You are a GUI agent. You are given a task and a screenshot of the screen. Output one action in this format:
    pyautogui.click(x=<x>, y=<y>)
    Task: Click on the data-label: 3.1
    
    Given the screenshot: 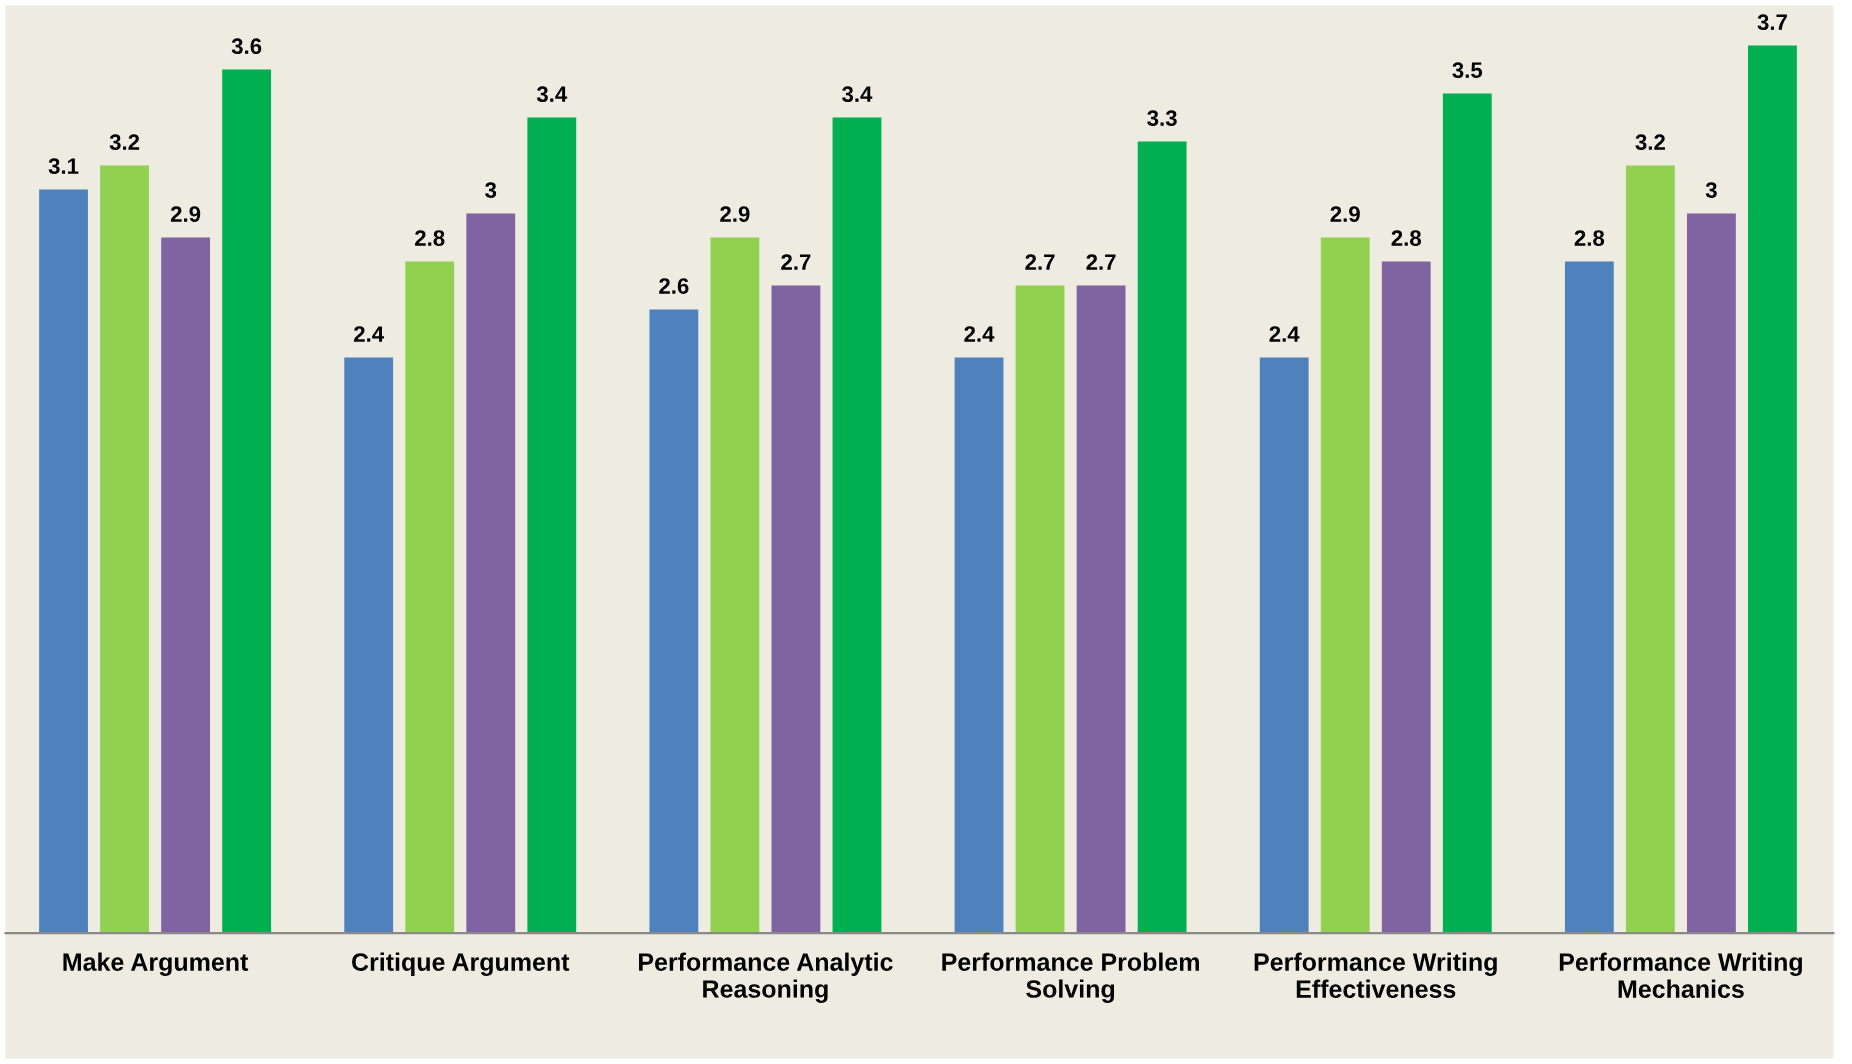 What is the action you would take?
    pyautogui.click(x=63, y=166)
    